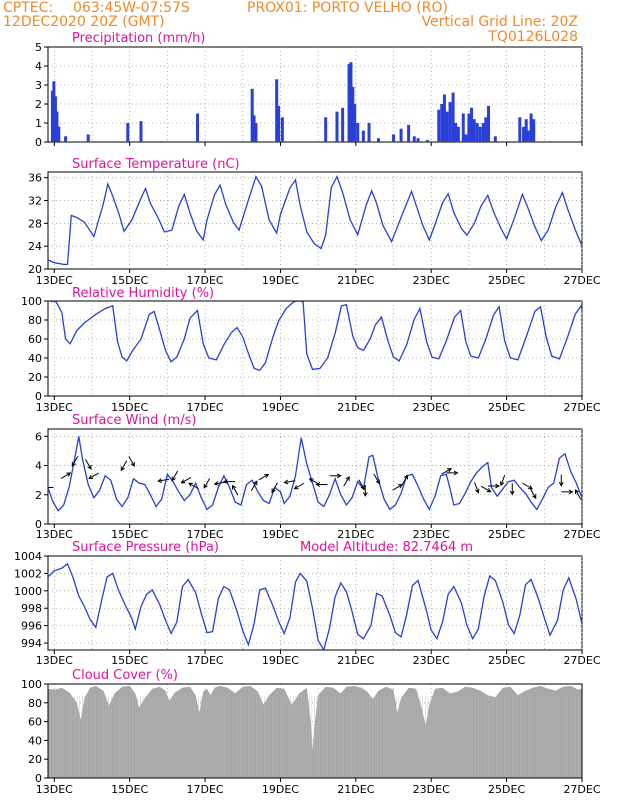  What do you see at coordinates (54, 280) in the screenshot?
I see `temp-xtick-label: 13DEC` at bounding box center [54, 280].